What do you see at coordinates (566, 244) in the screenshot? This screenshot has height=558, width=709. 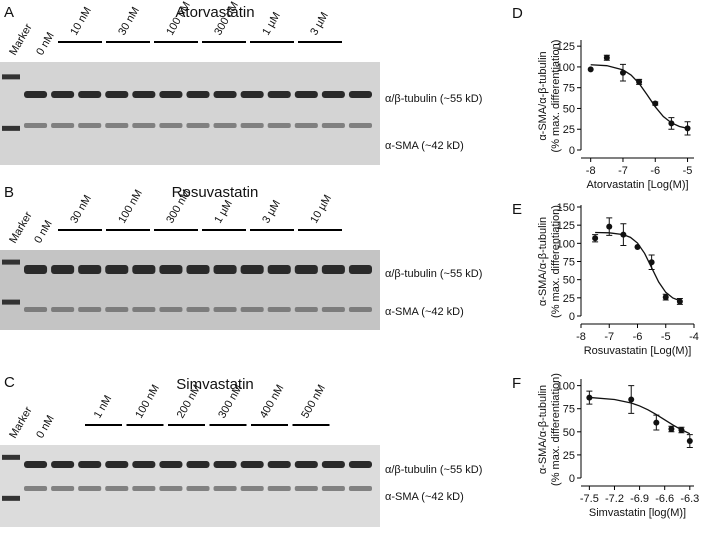 I see `y-tick-label: 100` at bounding box center [566, 244].